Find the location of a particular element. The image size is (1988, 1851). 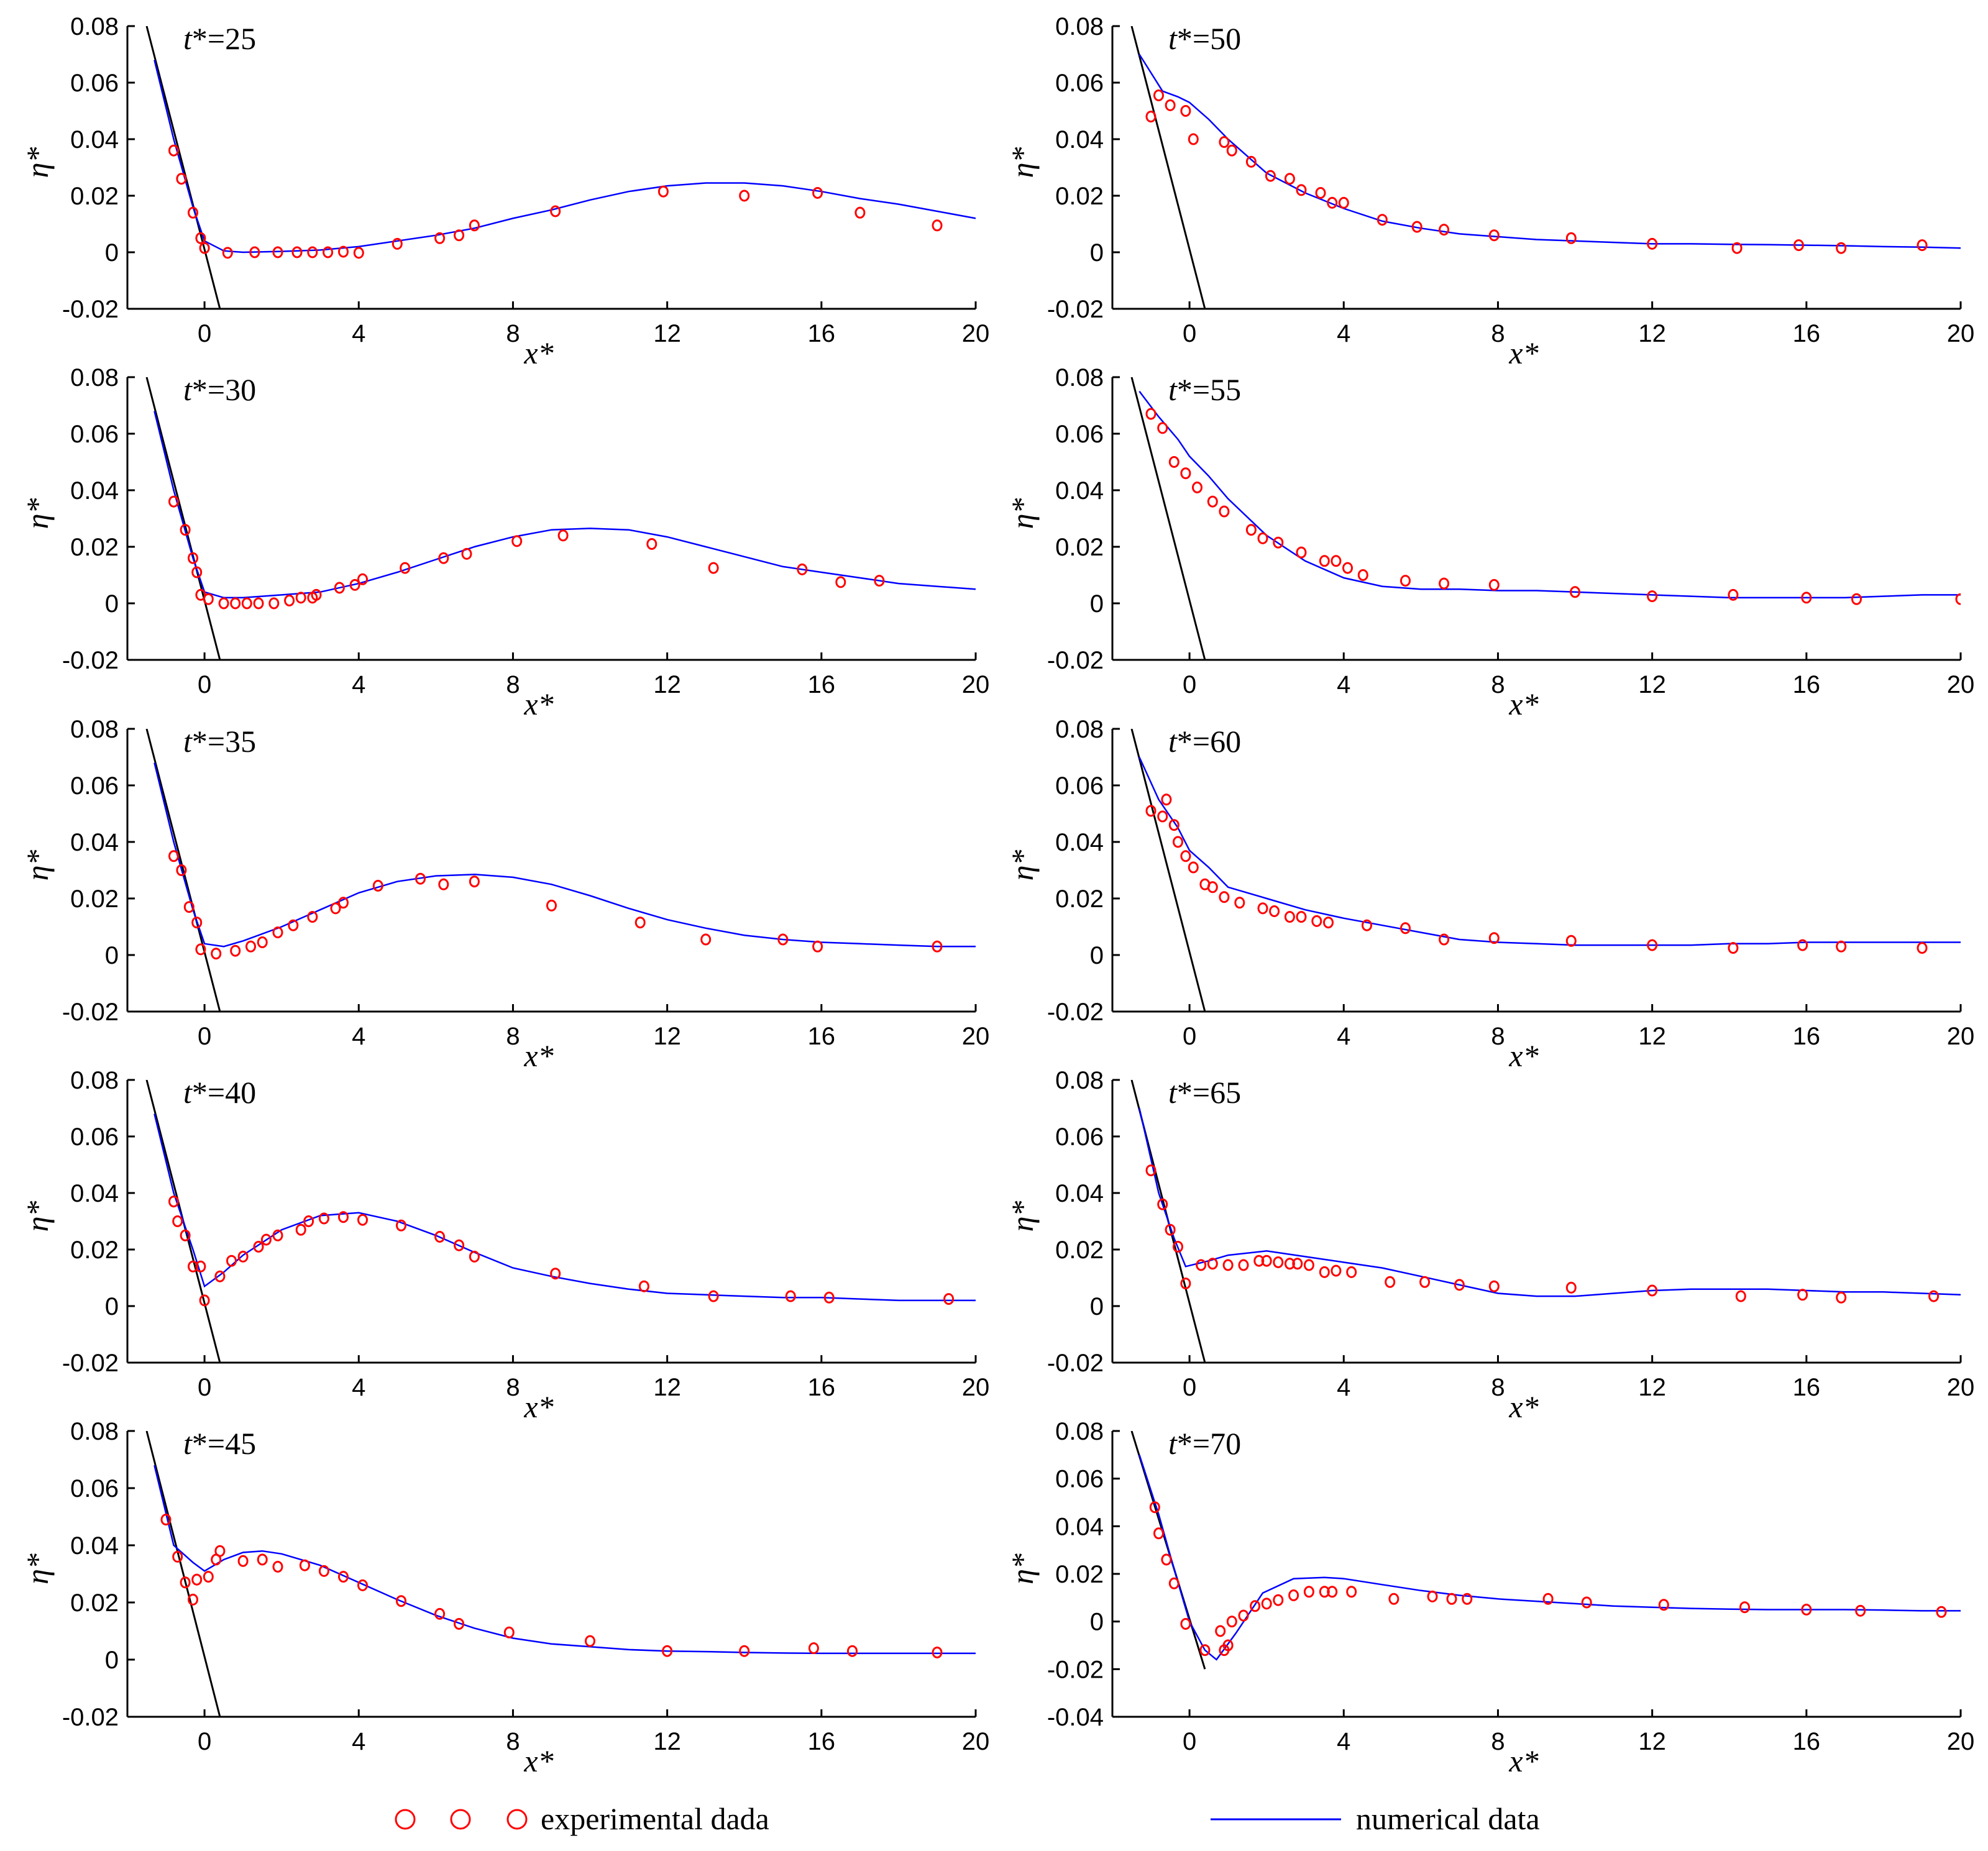

x-tick-label: 12 is located at coordinates (667, 1742).